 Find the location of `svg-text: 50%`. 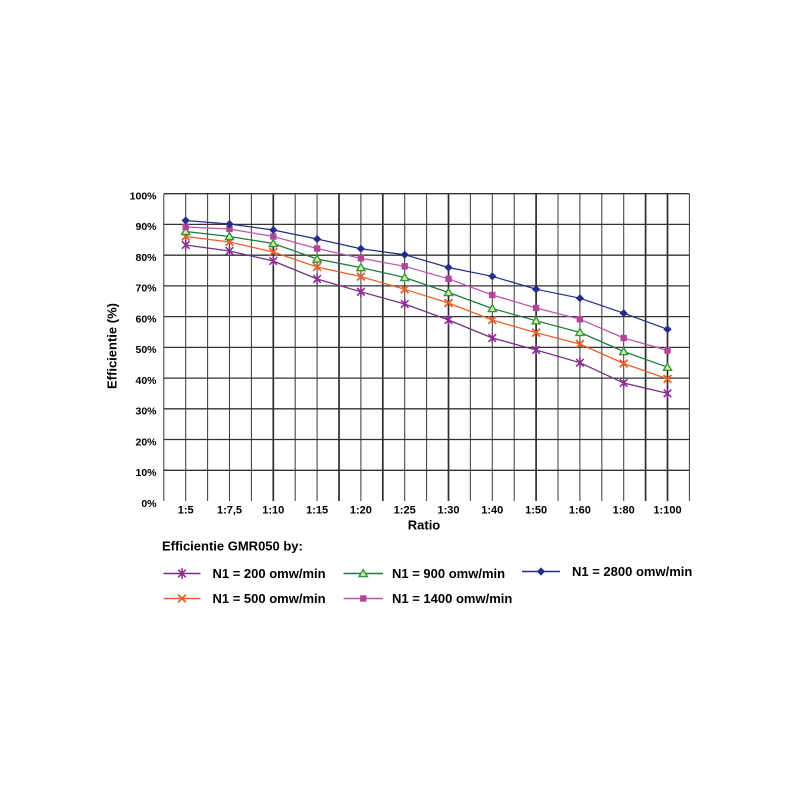

svg-text: 50% is located at coordinates (146, 350).